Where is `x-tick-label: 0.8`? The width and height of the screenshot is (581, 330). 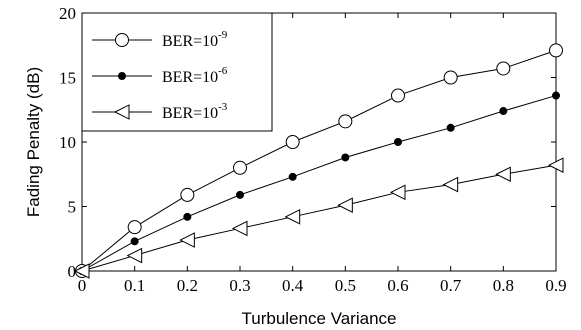
x-tick-label: 0.8 is located at coordinates (503, 285).